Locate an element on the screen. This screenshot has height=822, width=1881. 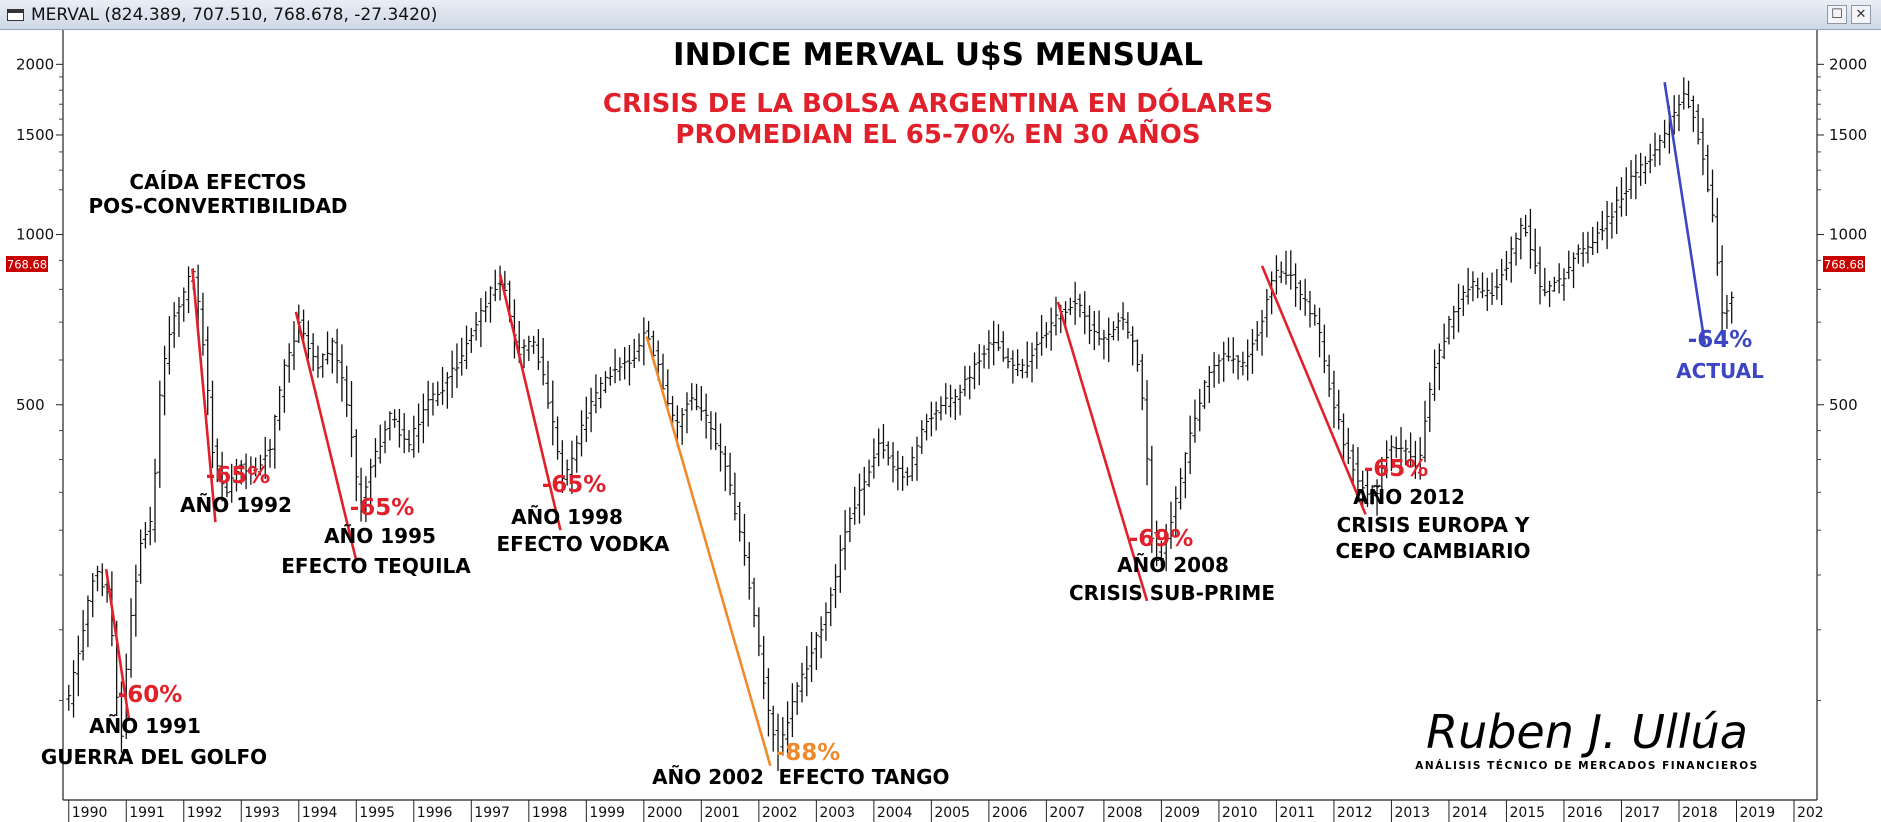
close-icon: ✕ is located at coordinates (1861, 14).